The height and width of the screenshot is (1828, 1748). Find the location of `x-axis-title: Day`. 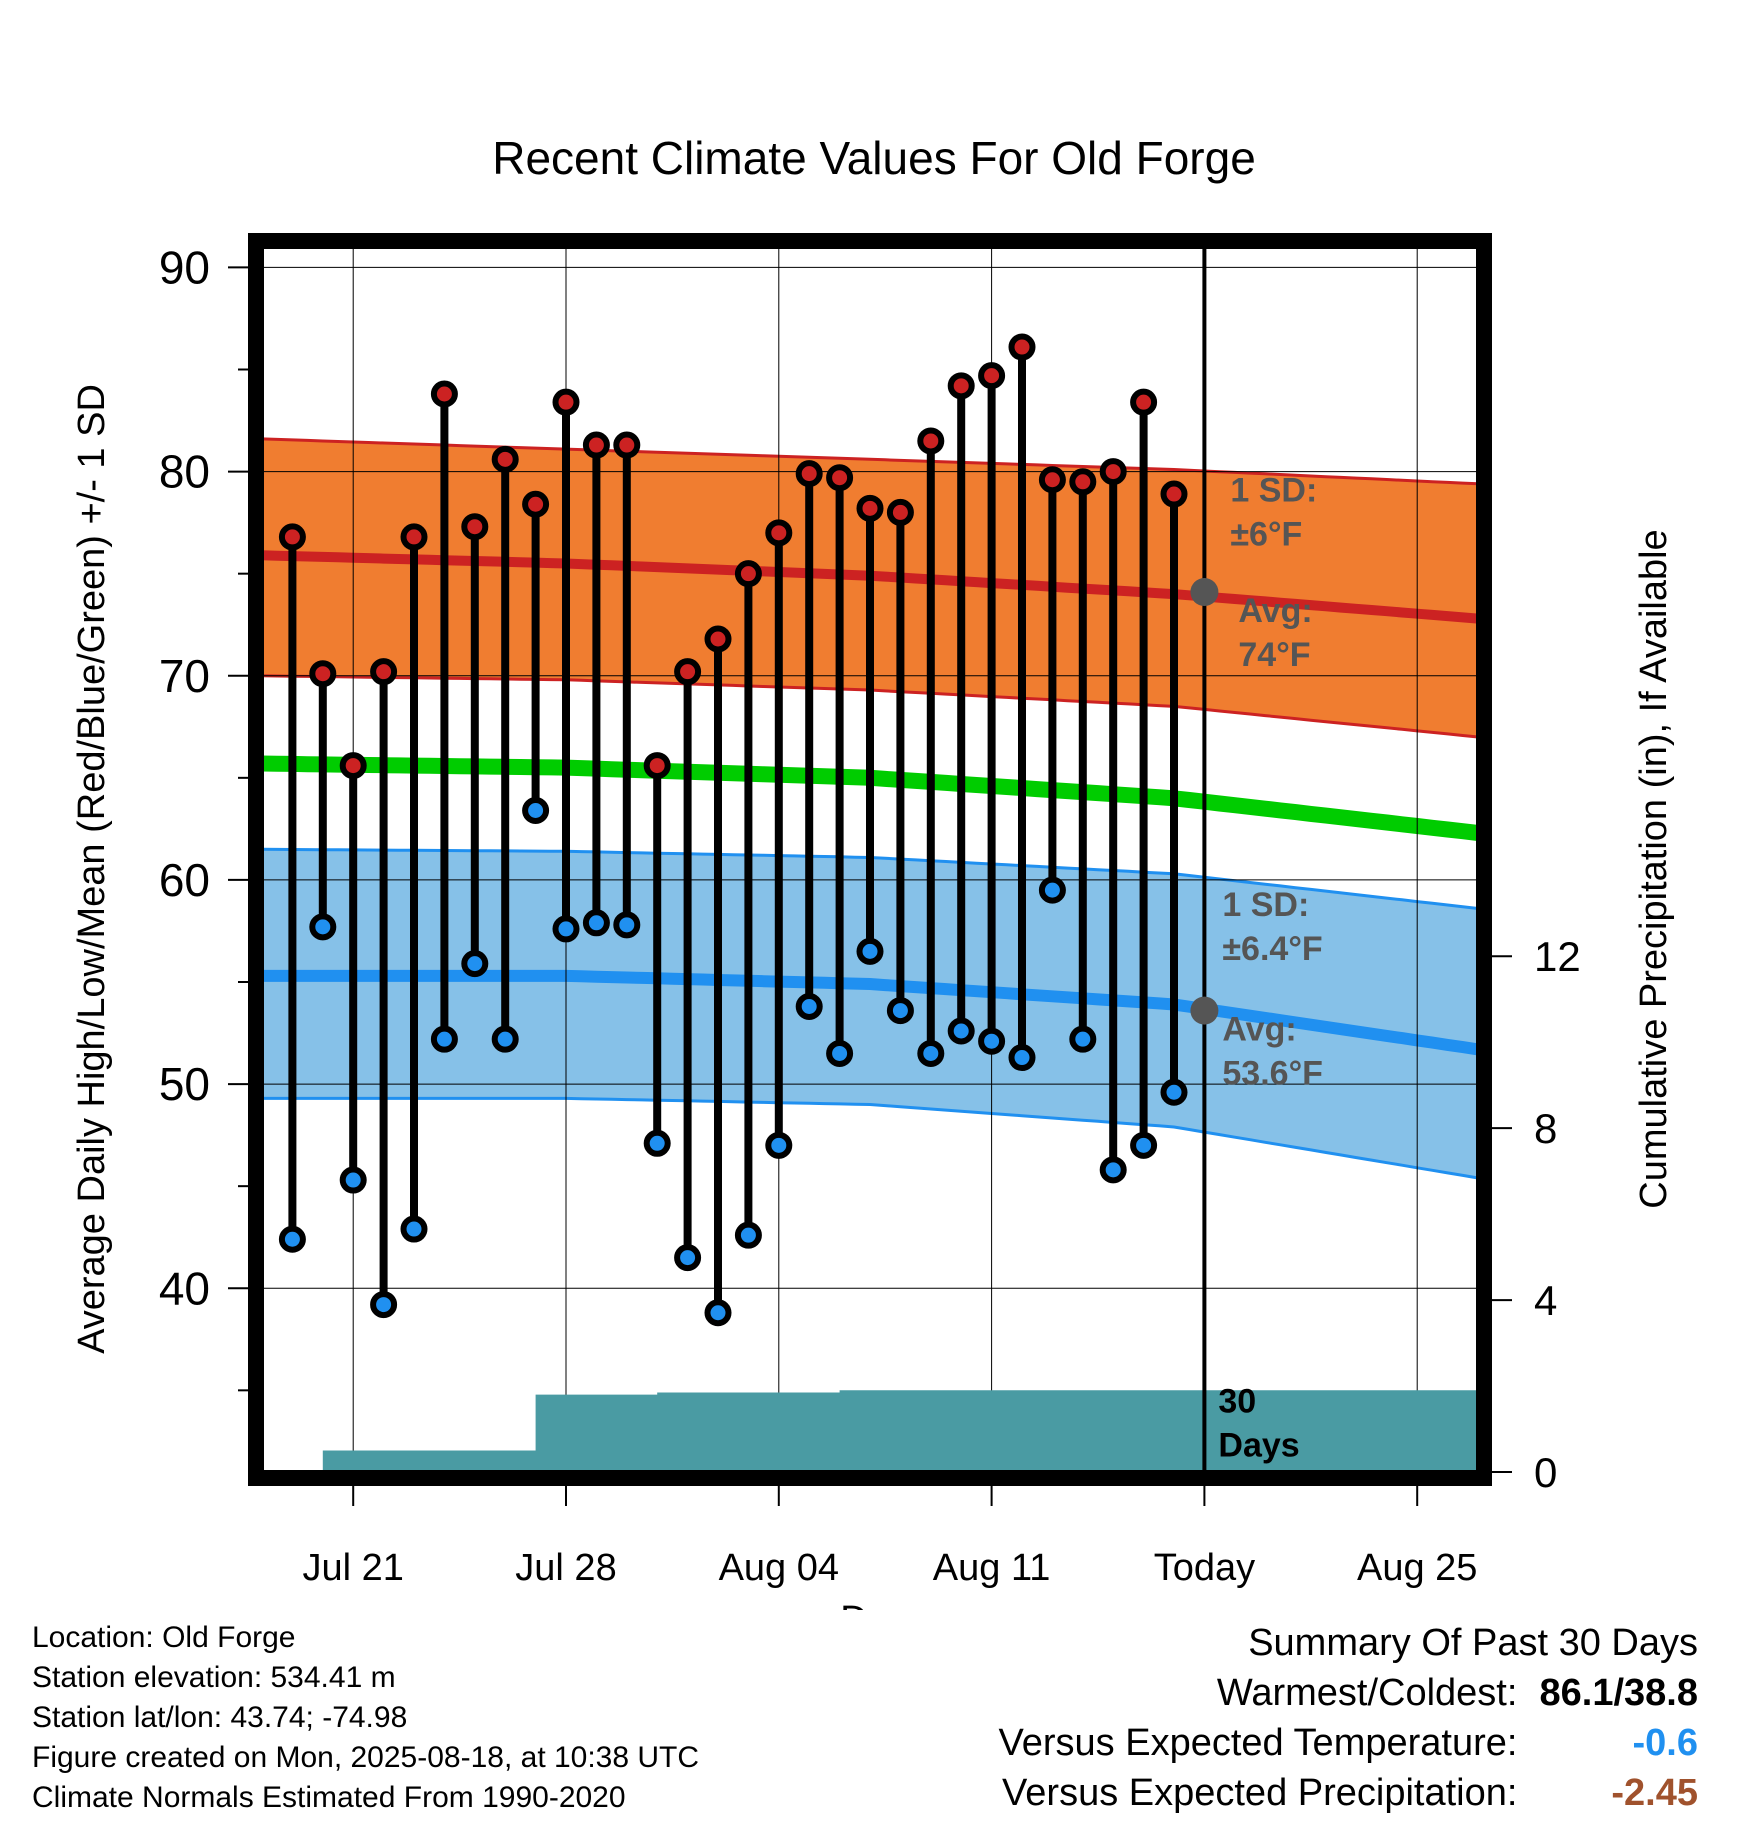

x-axis-title: Day is located at coordinates (874, 1604).